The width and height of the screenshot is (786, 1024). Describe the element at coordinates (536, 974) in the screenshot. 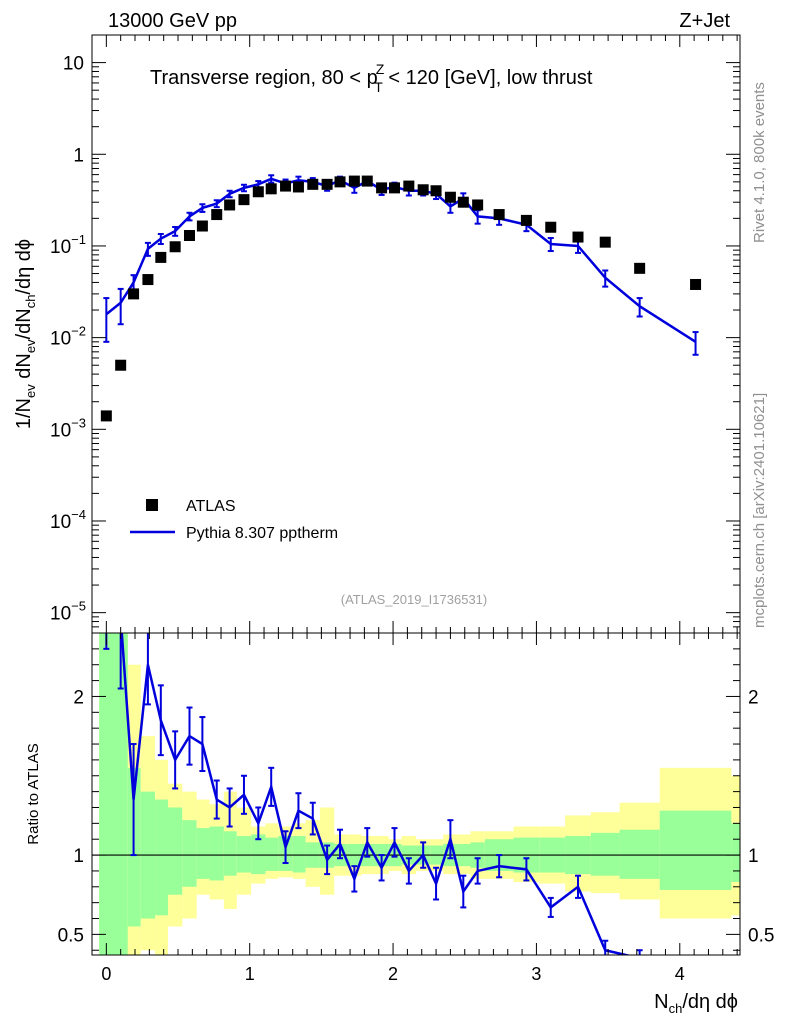

I see `x-tick-label: 3` at that location.